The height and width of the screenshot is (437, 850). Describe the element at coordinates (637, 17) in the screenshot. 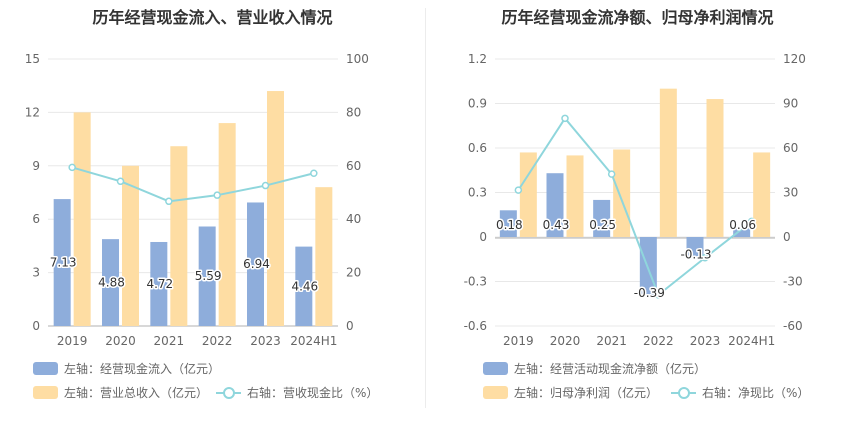

I see `chart-title: 历年经营现金流净额、归母净利润情况` at that location.